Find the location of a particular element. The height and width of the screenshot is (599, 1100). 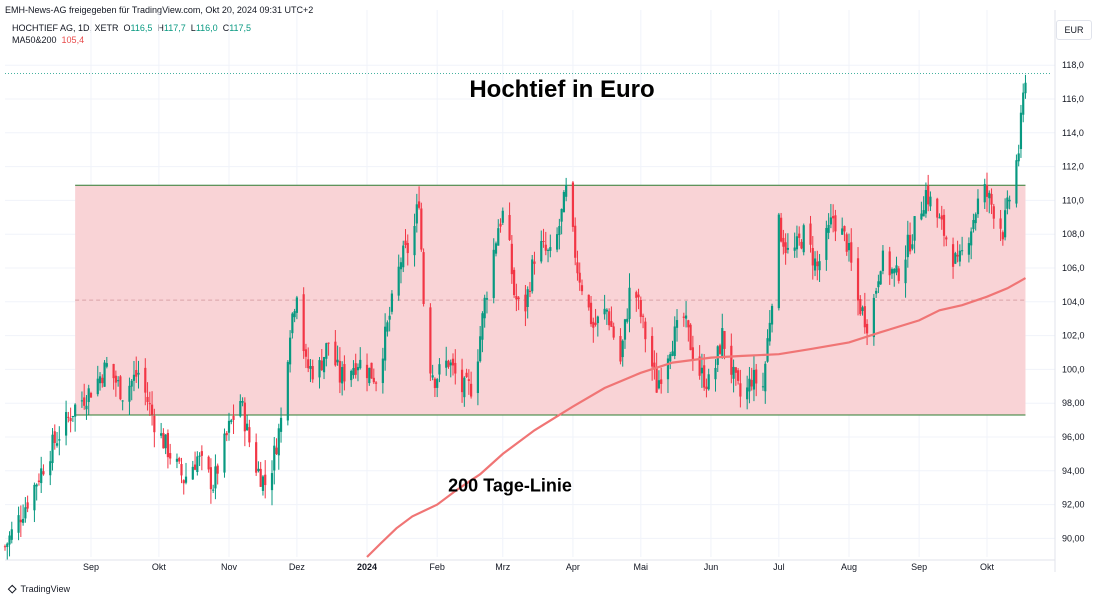

y-tick-label: 92,00 is located at coordinates (1073, 505).